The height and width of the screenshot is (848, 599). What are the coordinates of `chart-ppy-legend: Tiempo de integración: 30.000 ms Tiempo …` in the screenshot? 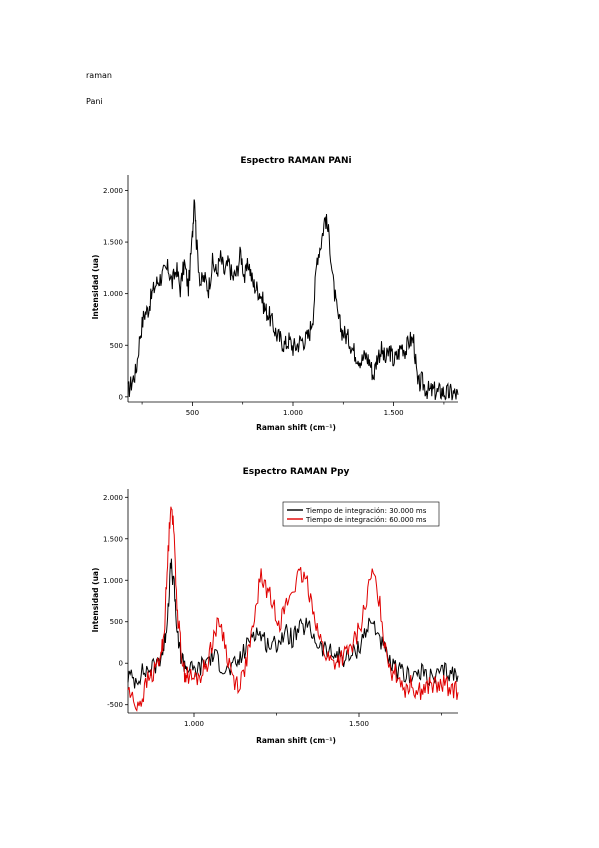 It's located at (361, 514).